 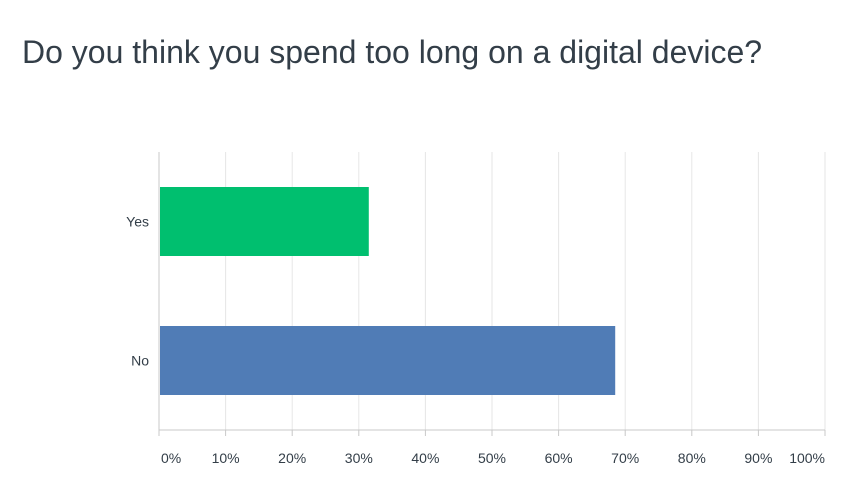 What do you see at coordinates (137, 291) in the screenshot?
I see `category-labels: Yes No` at bounding box center [137, 291].